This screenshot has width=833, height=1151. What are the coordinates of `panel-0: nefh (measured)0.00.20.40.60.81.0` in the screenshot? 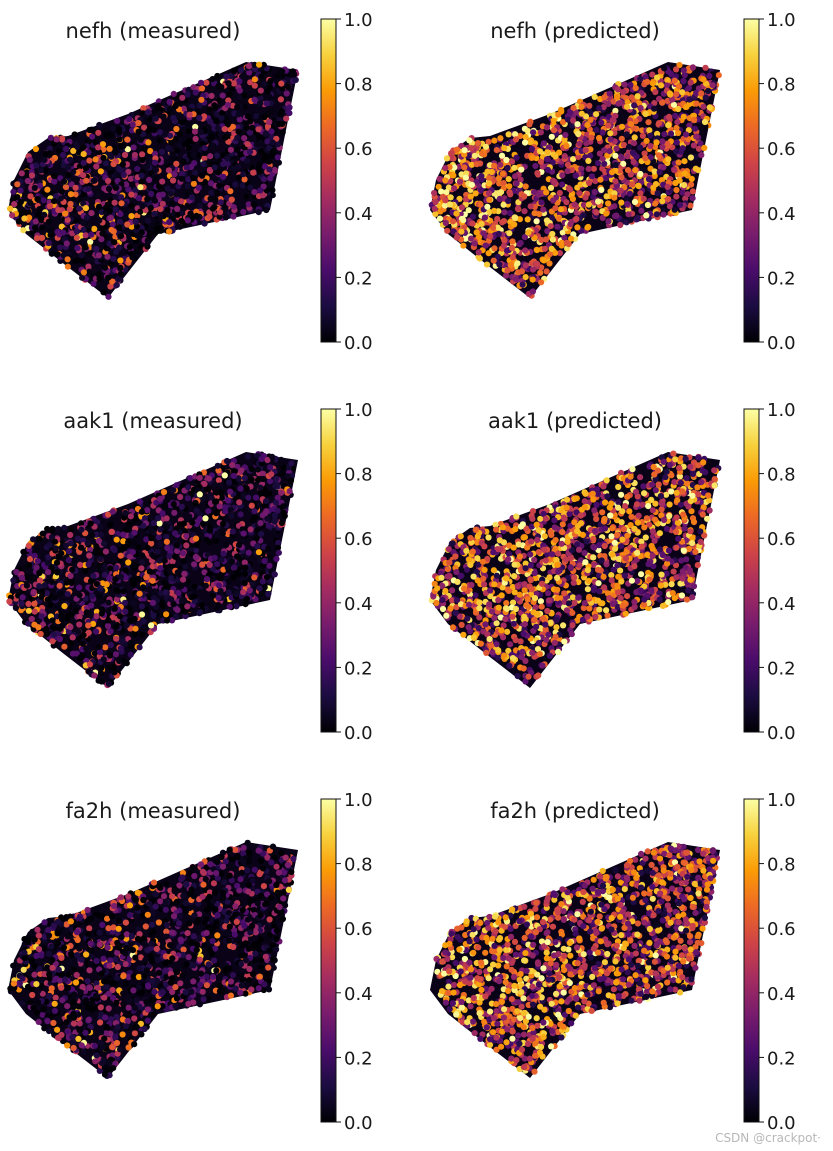 It's located at (190, 182).